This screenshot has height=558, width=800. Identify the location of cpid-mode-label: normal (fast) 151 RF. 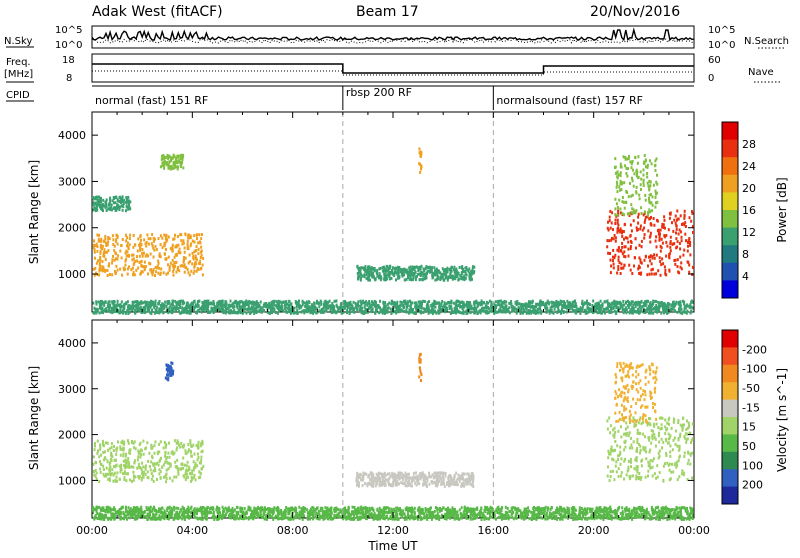
(151, 100).